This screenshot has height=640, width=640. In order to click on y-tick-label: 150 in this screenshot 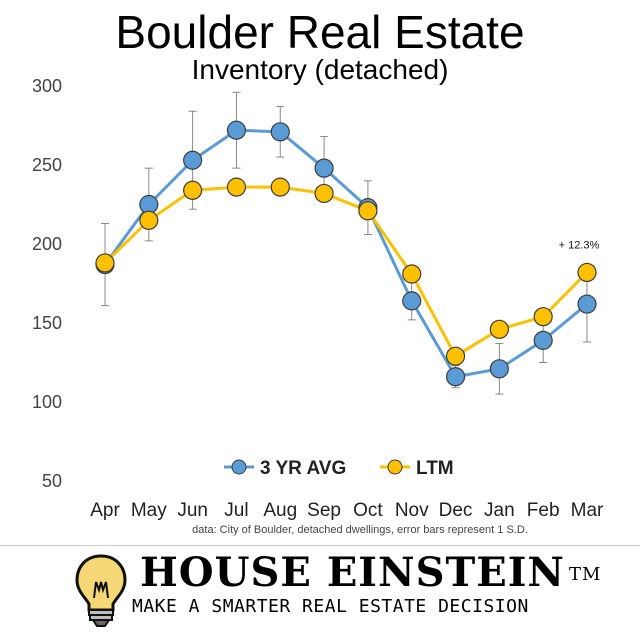, I will do `click(47, 323)`.